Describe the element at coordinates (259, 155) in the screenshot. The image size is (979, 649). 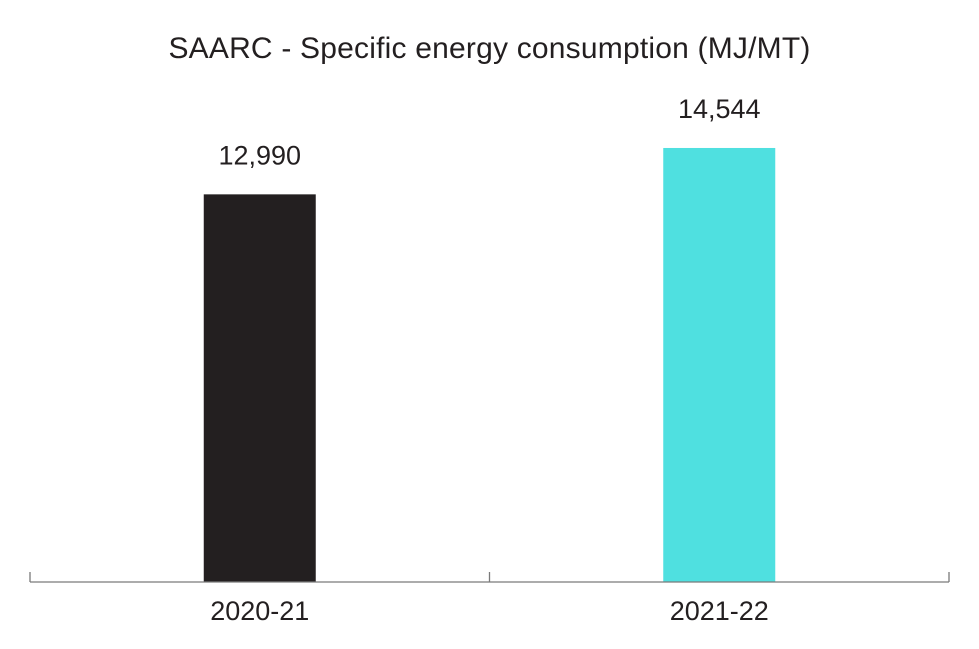
I see `data-label-2020-21: 12,990` at that location.